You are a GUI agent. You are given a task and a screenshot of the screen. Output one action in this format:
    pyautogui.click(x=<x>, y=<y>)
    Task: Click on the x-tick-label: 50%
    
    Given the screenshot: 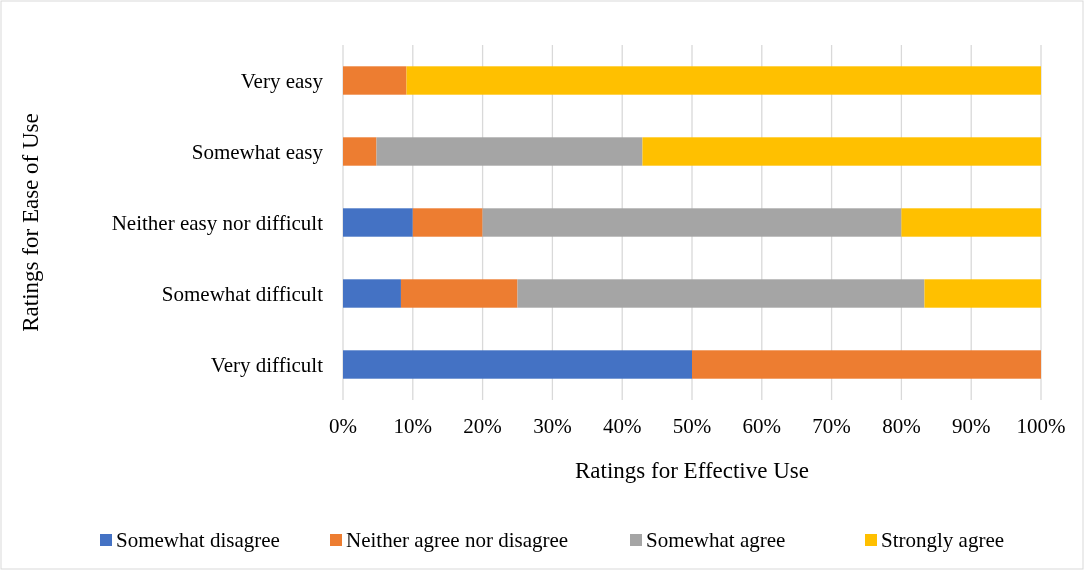 What is the action you would take?
    pyautogui.click(x=692, y=426)
    